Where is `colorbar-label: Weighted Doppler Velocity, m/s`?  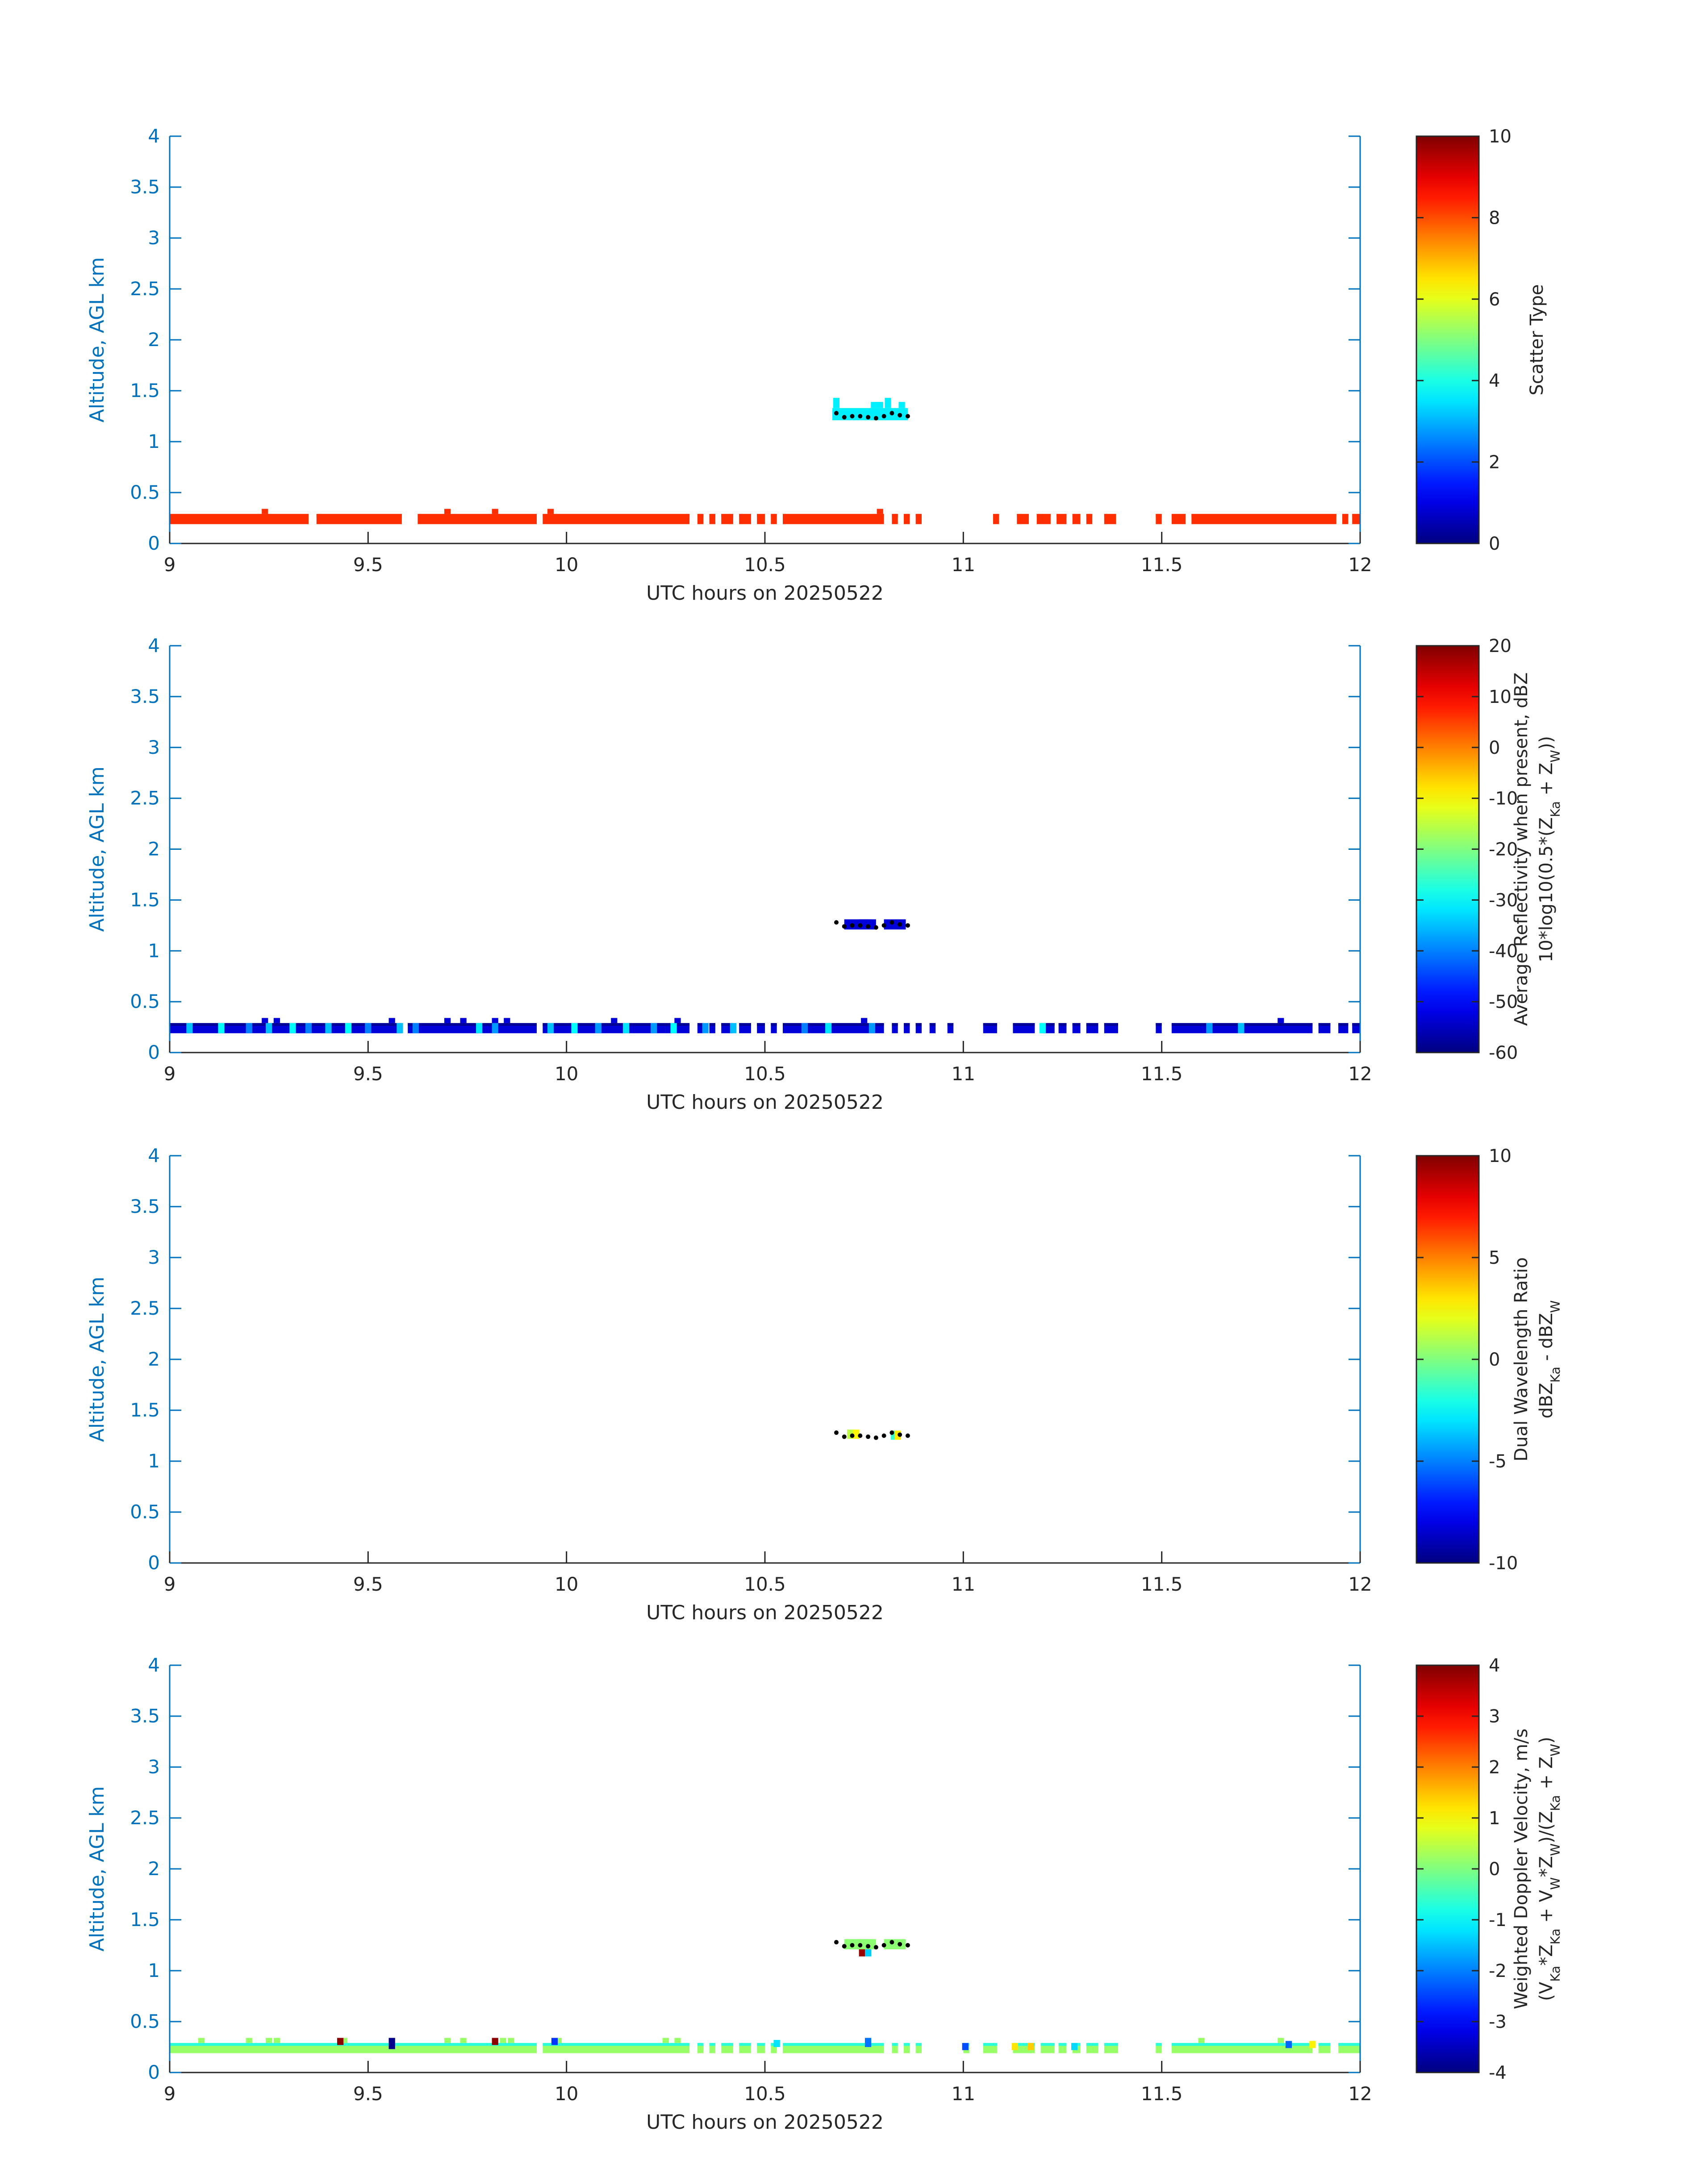
colorbar-label: Weighted Doppler Velocity, m/s is located at coordinates (1521, 1869).